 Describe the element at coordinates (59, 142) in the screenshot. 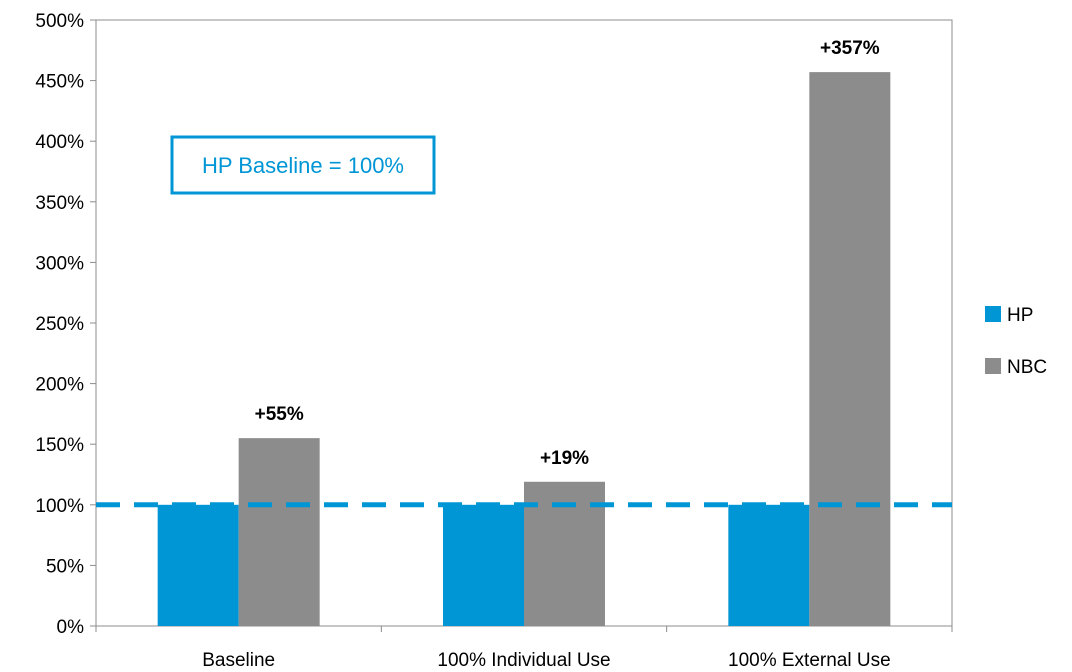

I see `y-tick-label: 400%` at that location.